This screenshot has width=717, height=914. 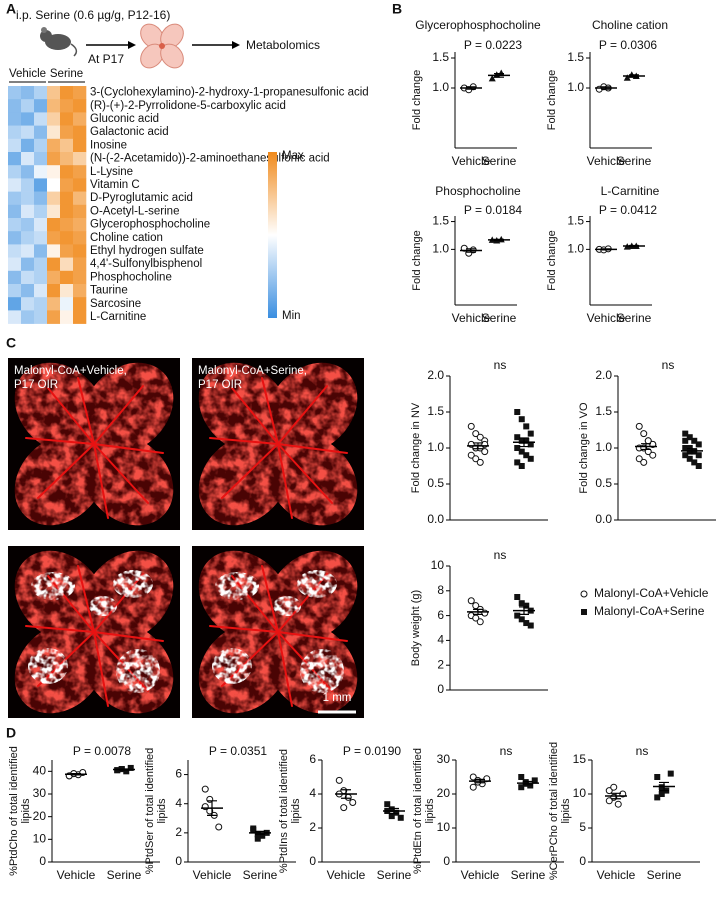 What do you see at coordinates (66, 74) in the screenshot?
I see `column-header: Serine` at bounding box center [66, 74].